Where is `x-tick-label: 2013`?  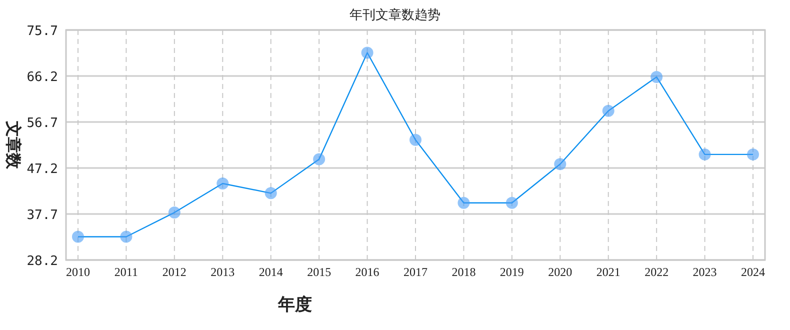 x-tick-label: 2013 is located at coordinates (222, 272).